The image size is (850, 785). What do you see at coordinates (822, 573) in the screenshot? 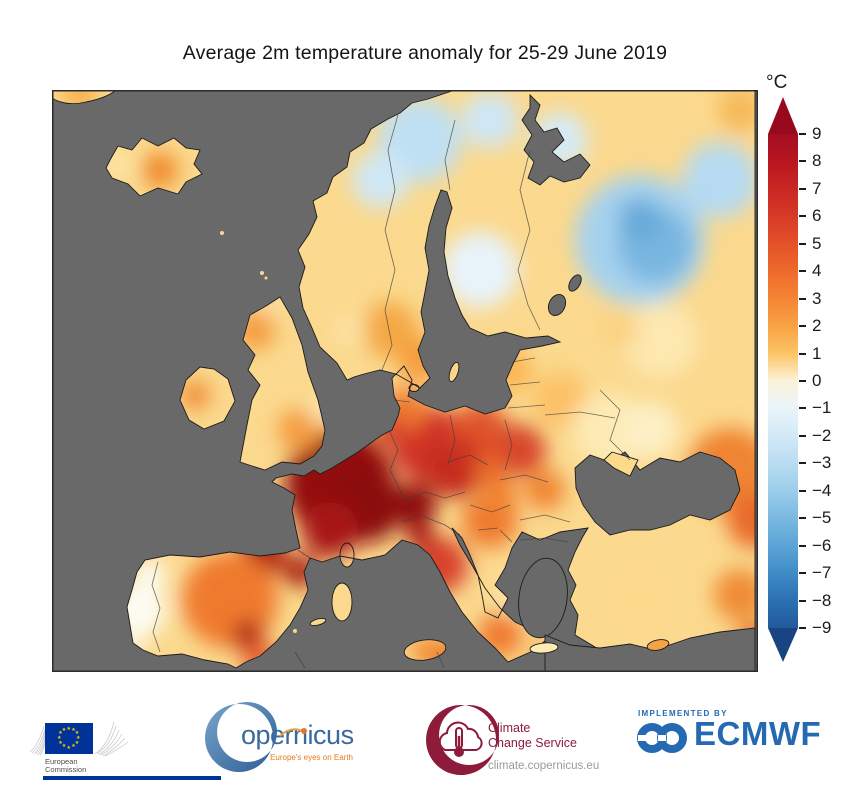
I see `colorbar-tick-label: −7` at bounding box center [822, 573].